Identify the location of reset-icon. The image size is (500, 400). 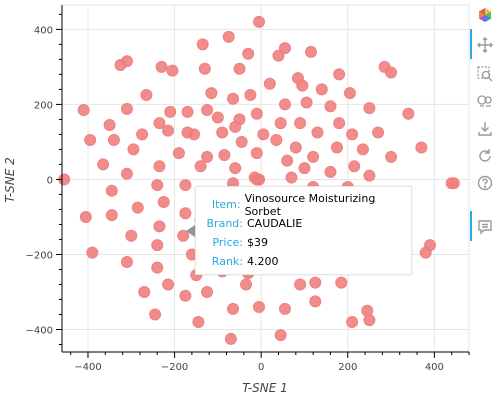
(485, 156).